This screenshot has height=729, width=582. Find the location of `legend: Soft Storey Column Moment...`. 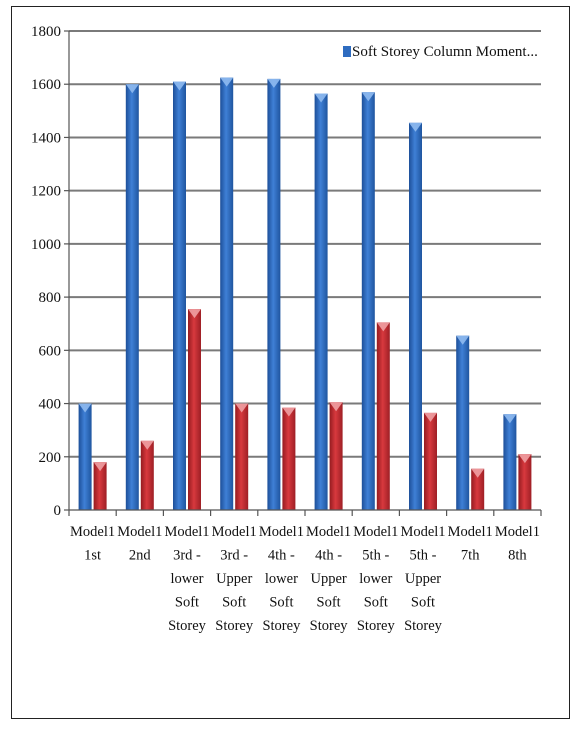

legend: Soft Storey Column Moment... is located at coordinates (440, 52).